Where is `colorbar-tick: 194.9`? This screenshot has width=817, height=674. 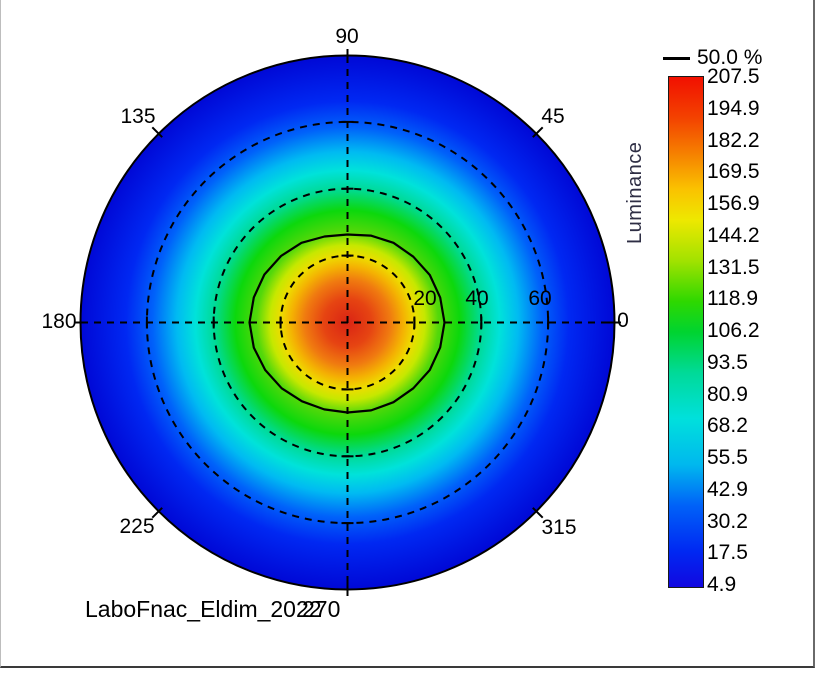 colorbar-tick: 194.9 is located at coordinates (733, 108).